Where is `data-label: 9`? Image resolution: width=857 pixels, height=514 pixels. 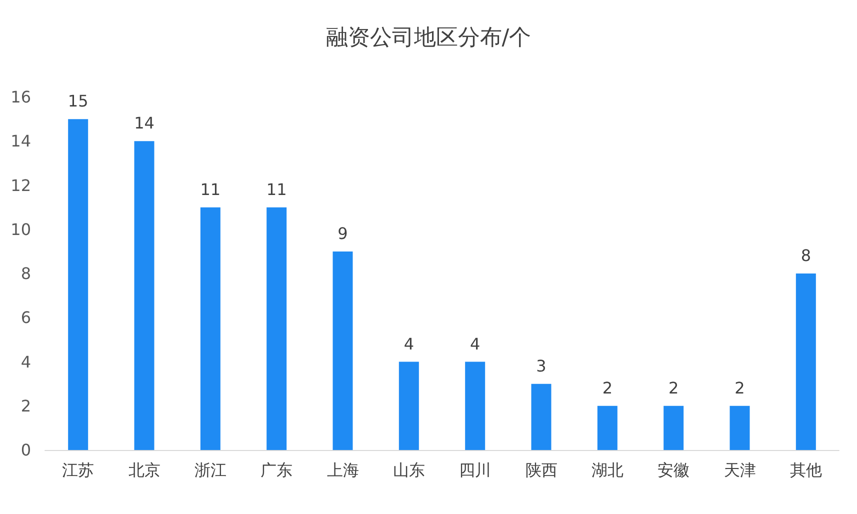 data-label: 9 is located at coordinates (343, 233).